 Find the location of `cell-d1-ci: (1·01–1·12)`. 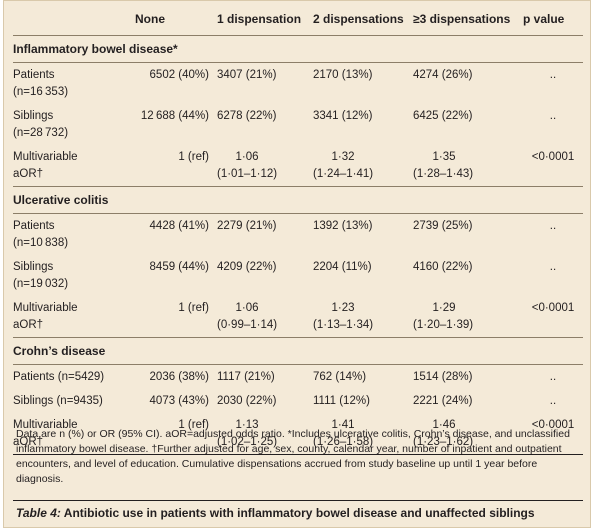

cell-d1-ci: (1·01–1·12) is located at coordinates (247, 174).